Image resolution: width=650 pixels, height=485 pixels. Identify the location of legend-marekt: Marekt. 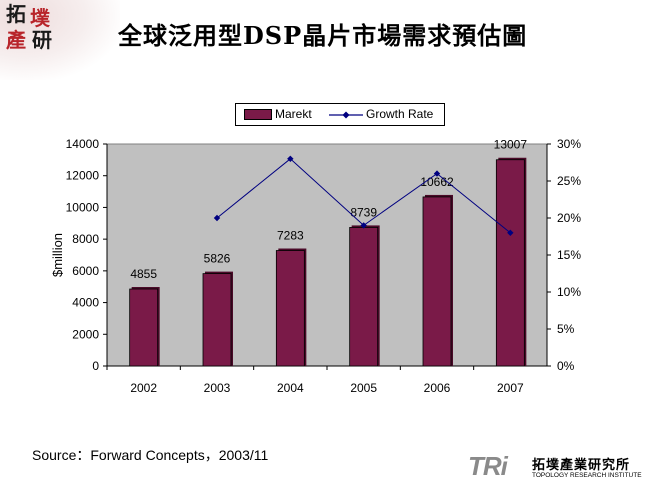
(278, 114).